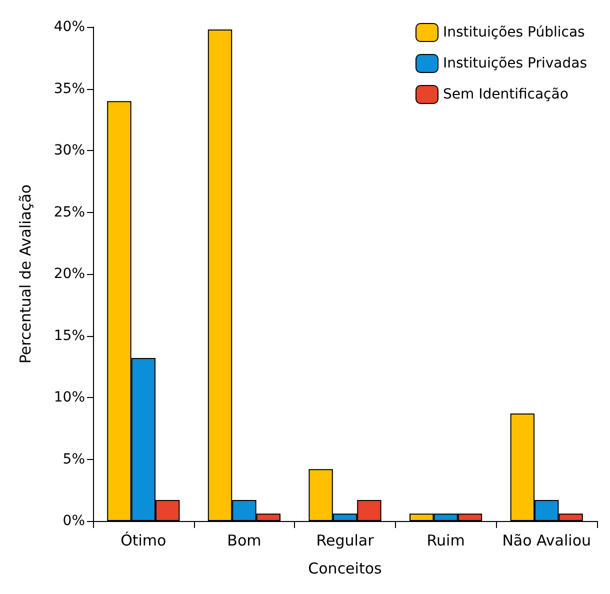  What do you see at coordinates (25, 274) in the screenshot?
I see `y-axis-title: Percentual de Avaliação` at bounding box center [25, 274].